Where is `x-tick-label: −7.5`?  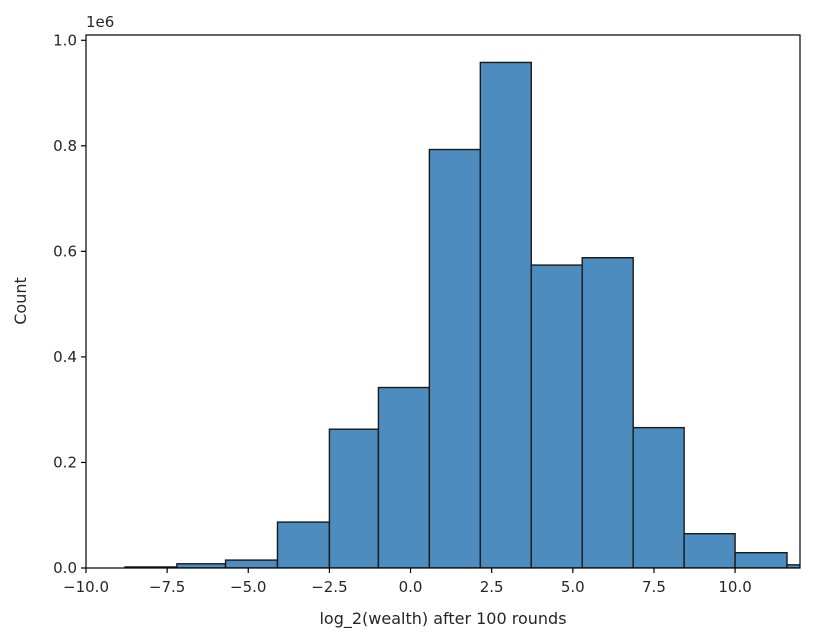
x-tick-label: −7.5 is located at coordinates (167, 587).